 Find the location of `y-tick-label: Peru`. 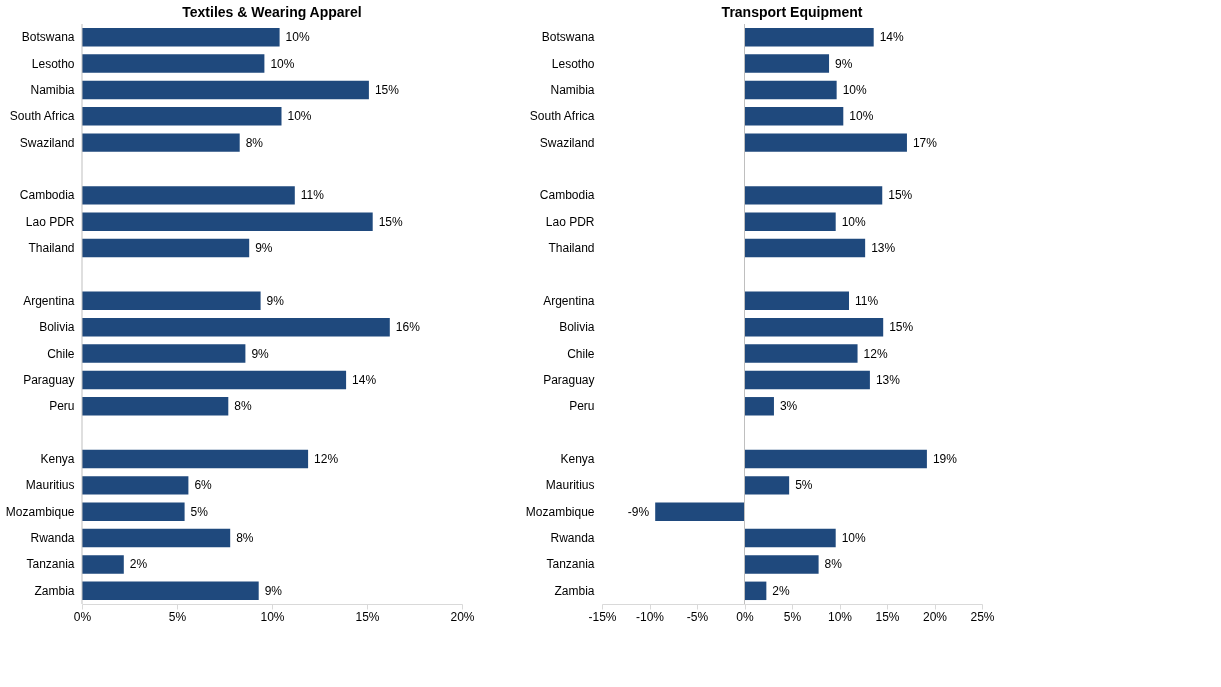

y-tick-label: Peru is located at coordinates (62, 406).